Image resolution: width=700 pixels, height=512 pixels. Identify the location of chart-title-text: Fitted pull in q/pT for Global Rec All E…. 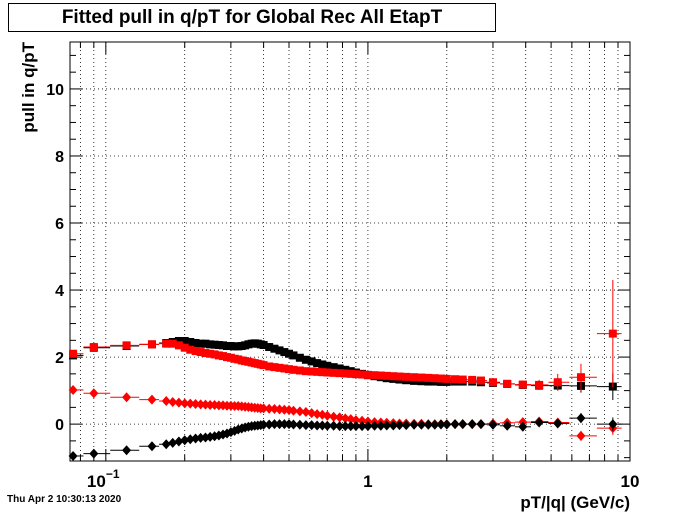
(252, 17).